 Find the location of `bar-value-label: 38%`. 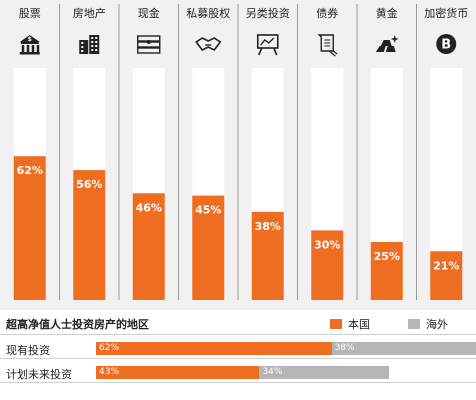

bar-value-label: 38% is located at coordinates (268, 226).